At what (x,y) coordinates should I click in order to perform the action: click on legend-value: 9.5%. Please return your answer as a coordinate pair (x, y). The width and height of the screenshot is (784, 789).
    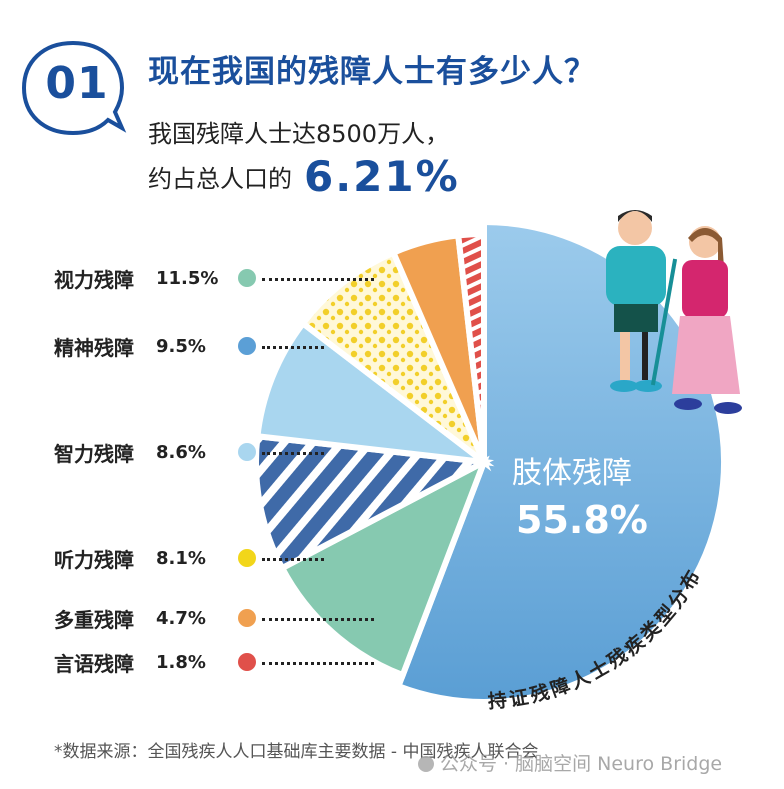
    Looking at the image, I should click on (181, 346).